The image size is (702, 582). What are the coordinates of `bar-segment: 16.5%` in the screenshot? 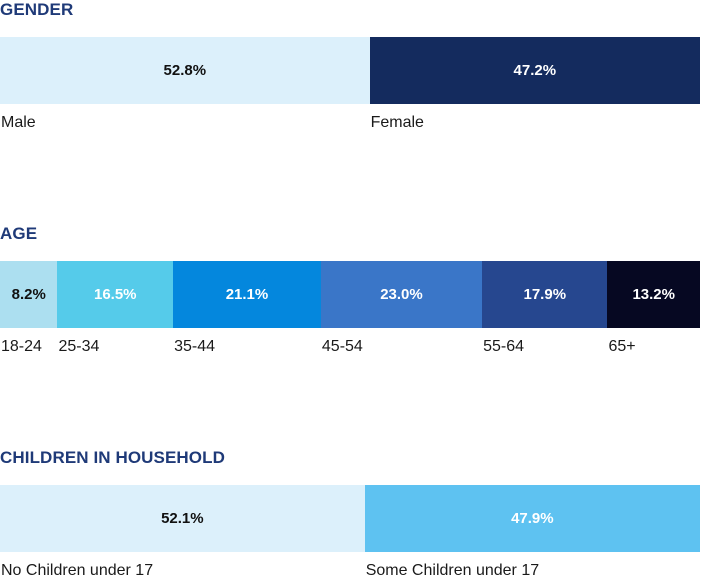 It's located at (115, 294).